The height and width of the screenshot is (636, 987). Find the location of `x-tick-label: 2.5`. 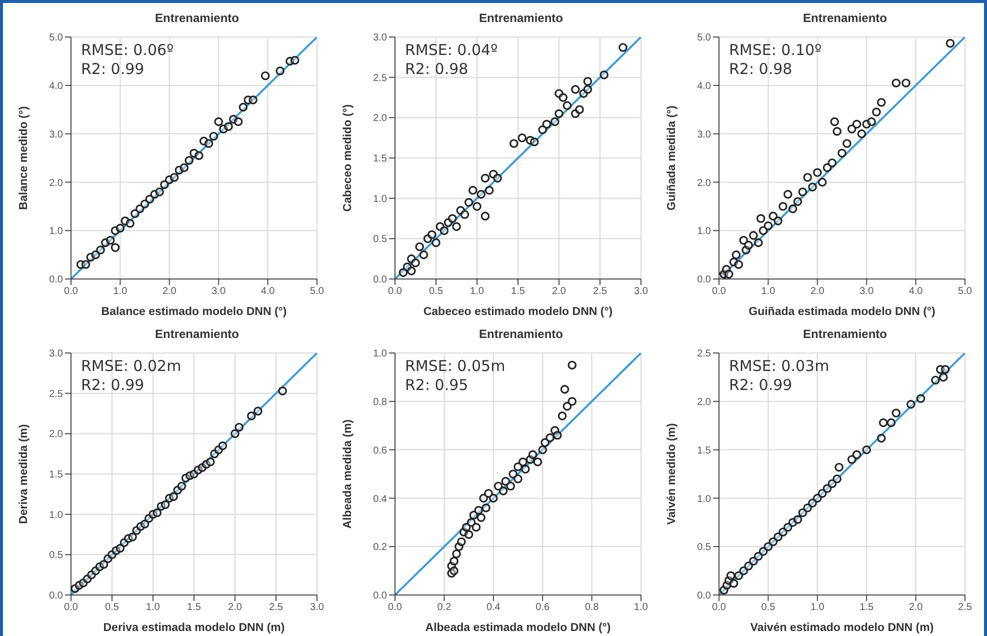

x-tick-label: 2.5 is located at coordinates (276, 607).